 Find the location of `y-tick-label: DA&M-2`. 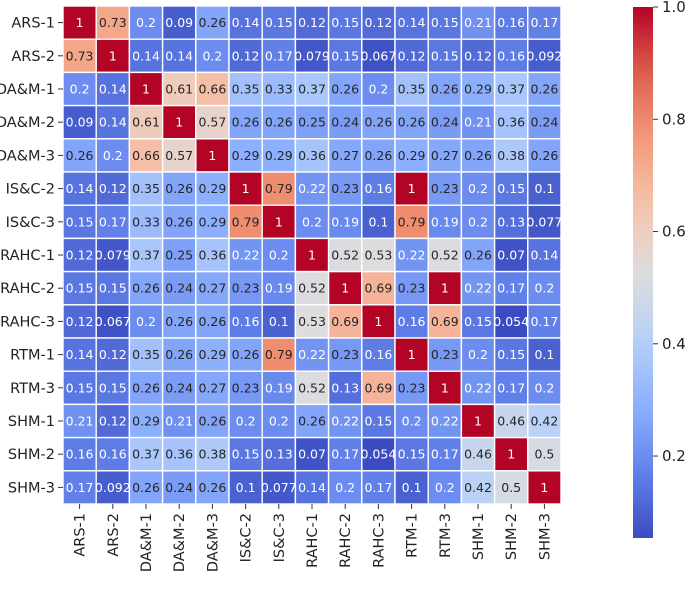

y-tick-label: DA&M-2 is located at coordinates (27, 123).